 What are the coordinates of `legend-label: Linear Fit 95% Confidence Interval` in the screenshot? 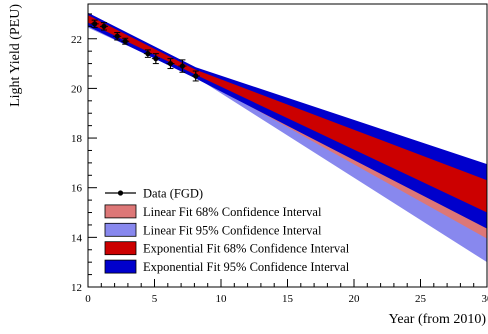 It's located at (232, 230).